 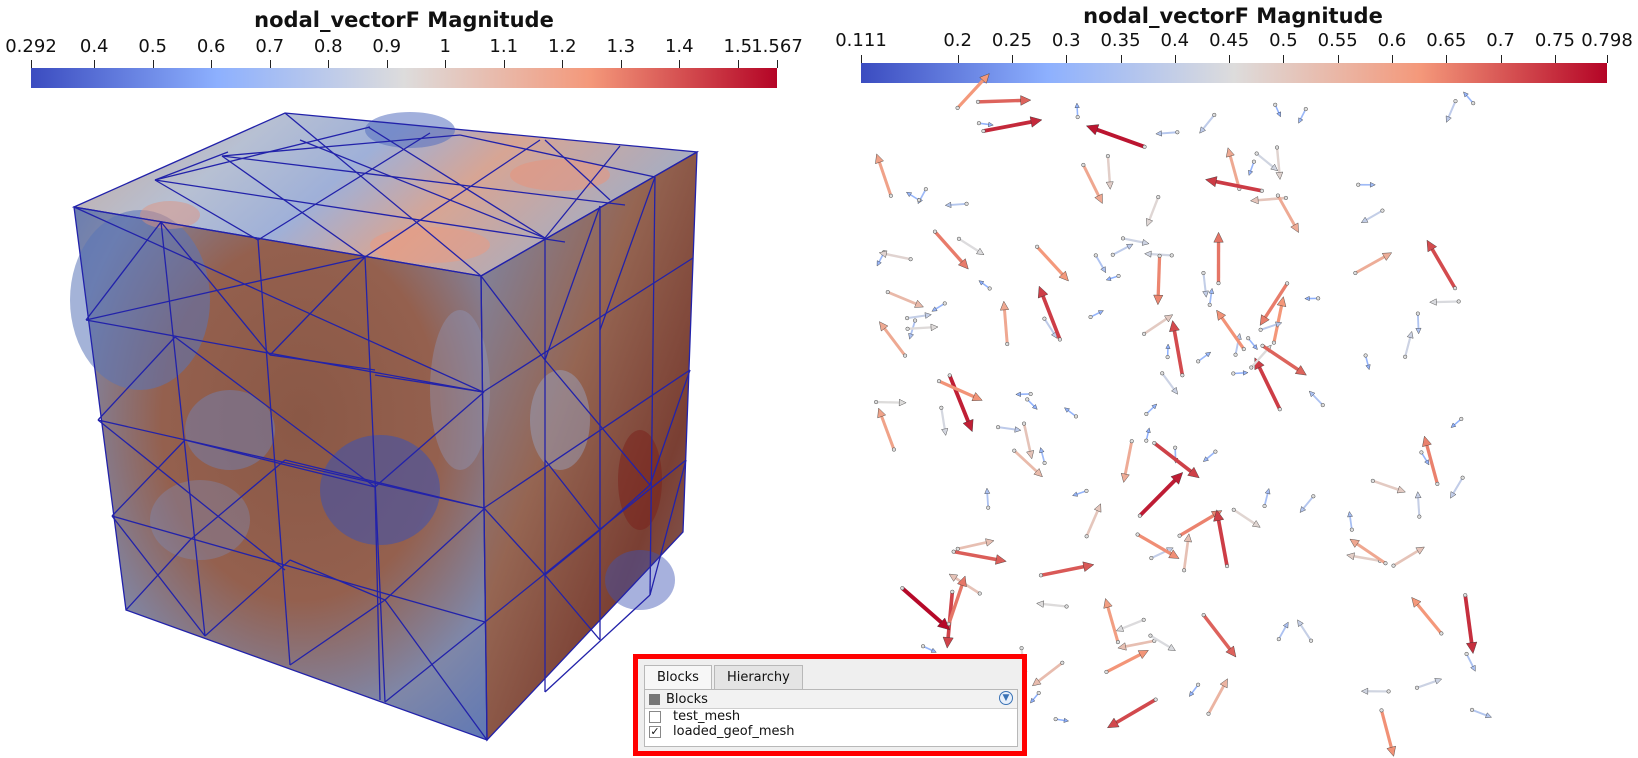 What do you see at coordinates (589, 446) in the screenshot?
I see `cube-right-face` at bounding box center [589, 446].